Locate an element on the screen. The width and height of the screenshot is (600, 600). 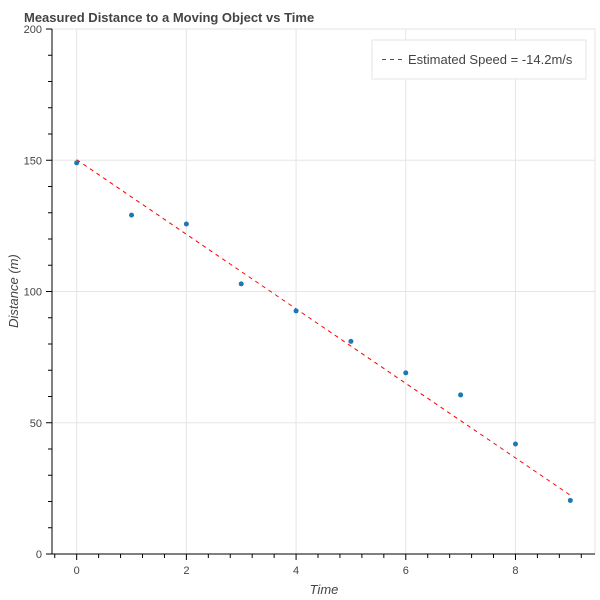
x-tick-label: 6 is located at coordinates (406, 571).